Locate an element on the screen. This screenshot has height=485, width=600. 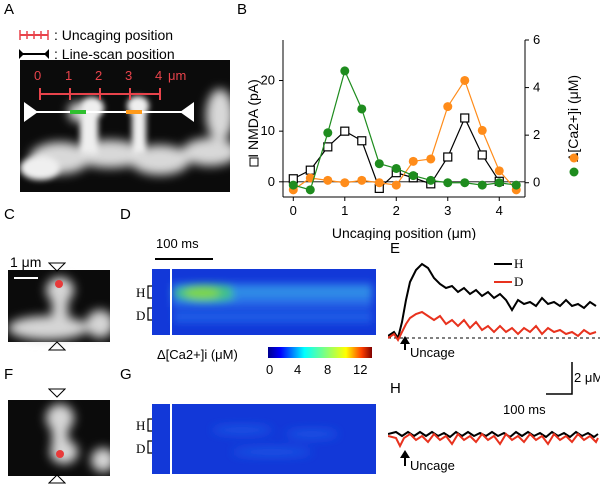
x-tick-label-0: 0 is located at coordinates (293, 210).